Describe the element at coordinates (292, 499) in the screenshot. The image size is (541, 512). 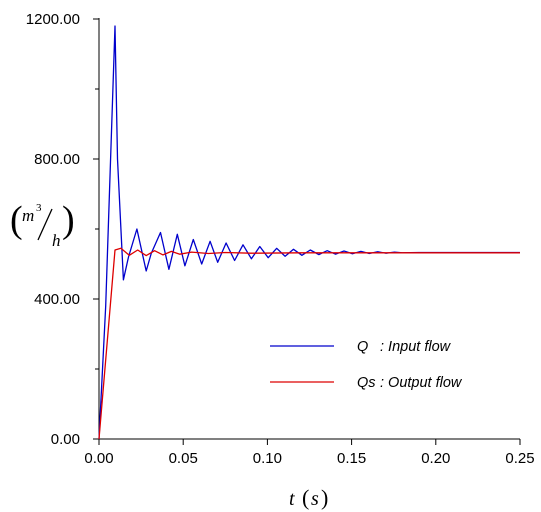
I see `x-label-variable: t` at that location.